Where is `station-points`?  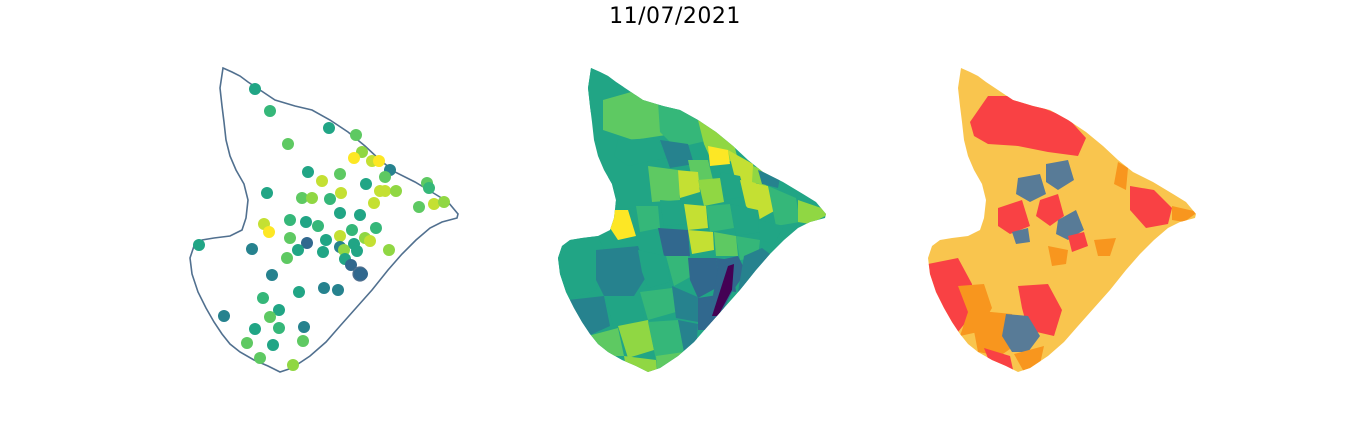
station-points is located at coordinates (321, 227).